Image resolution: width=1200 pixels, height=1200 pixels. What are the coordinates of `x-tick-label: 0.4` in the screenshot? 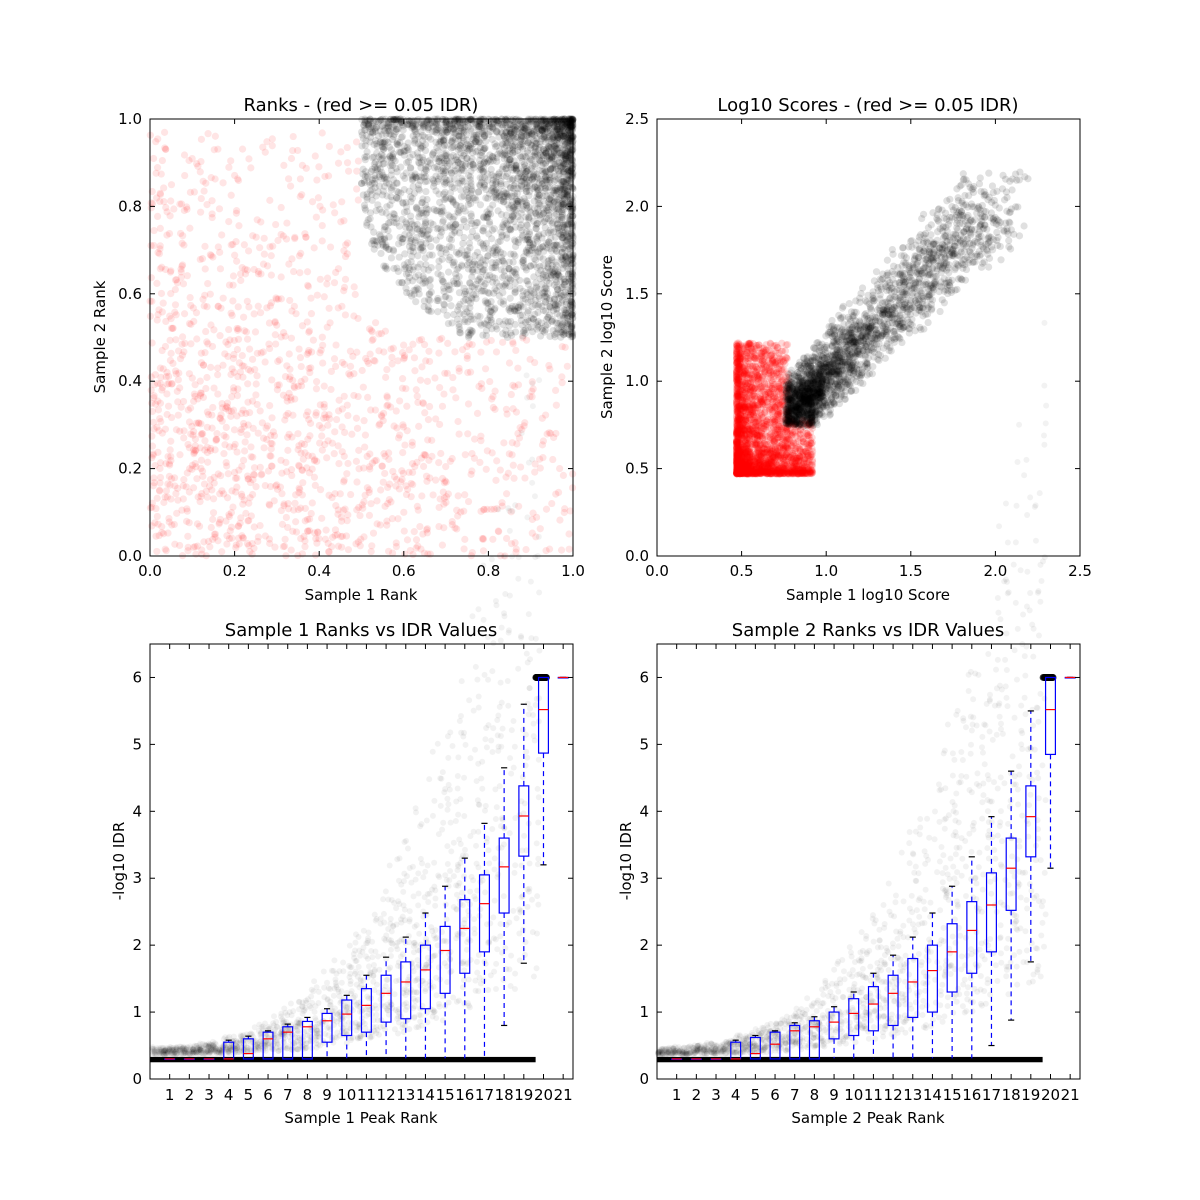 It's located at (319, 571).